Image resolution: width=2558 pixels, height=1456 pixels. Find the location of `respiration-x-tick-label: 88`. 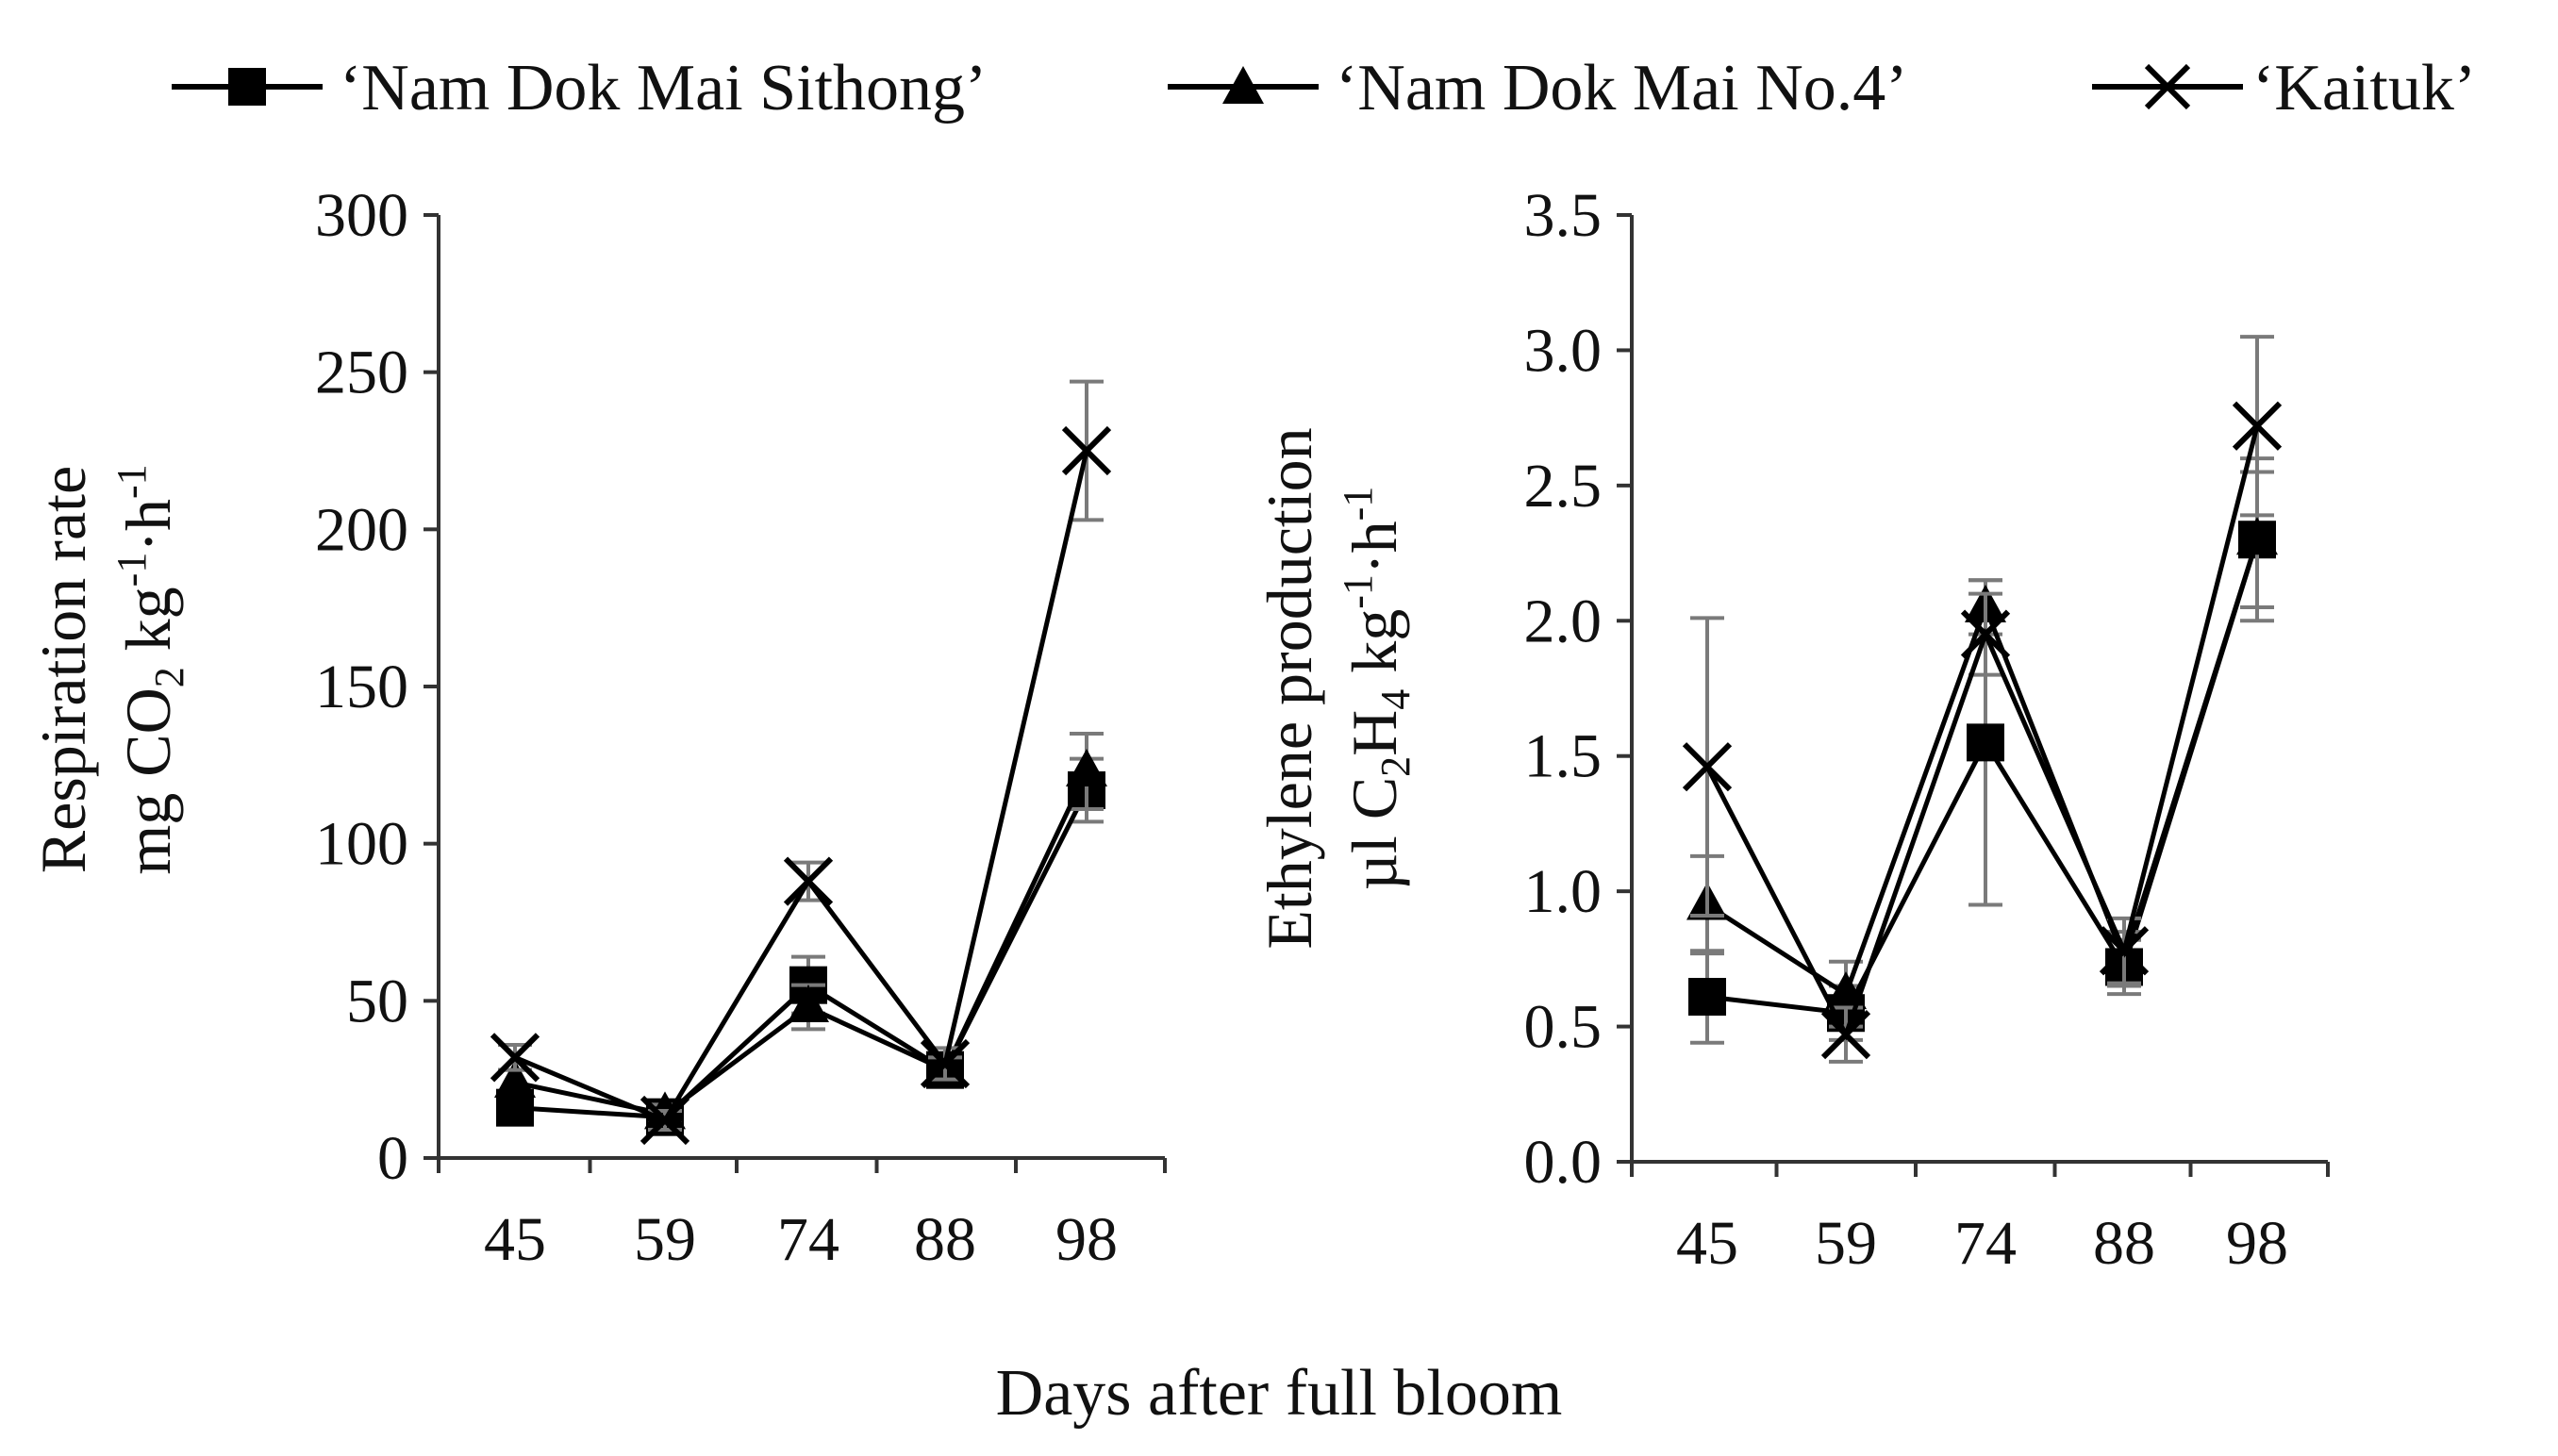

respiration-x-tick-label: 88 is located at coordinates (945, 1240).